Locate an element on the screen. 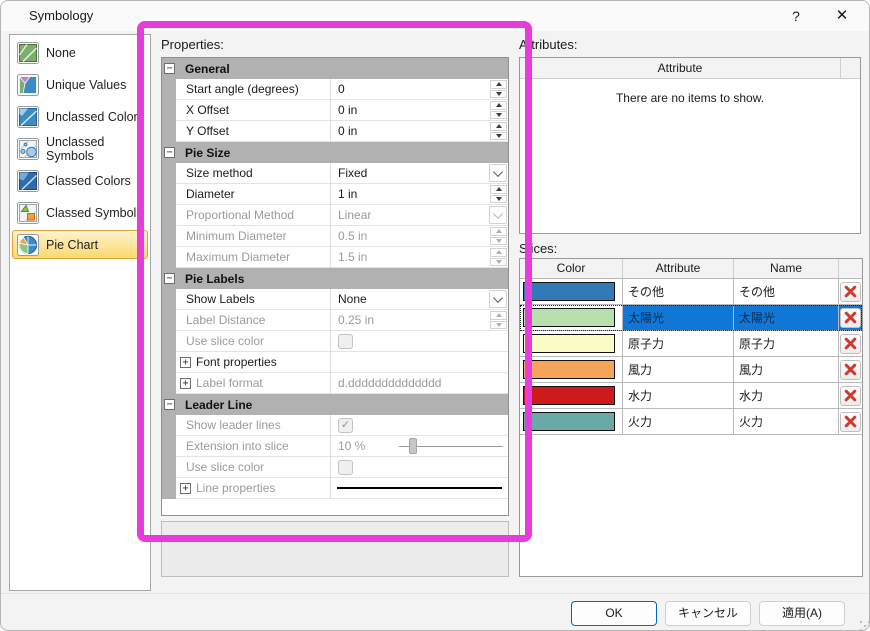 Image resolution: width=870 pixels, height=631 pixels. property-value-cell: 1.5 in is located at coordinates (419, 257).